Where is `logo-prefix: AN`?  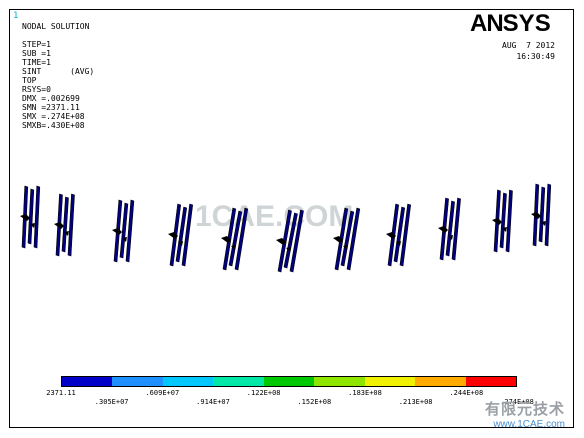 logo-prefix: AN is located at coordinates (487, 23).